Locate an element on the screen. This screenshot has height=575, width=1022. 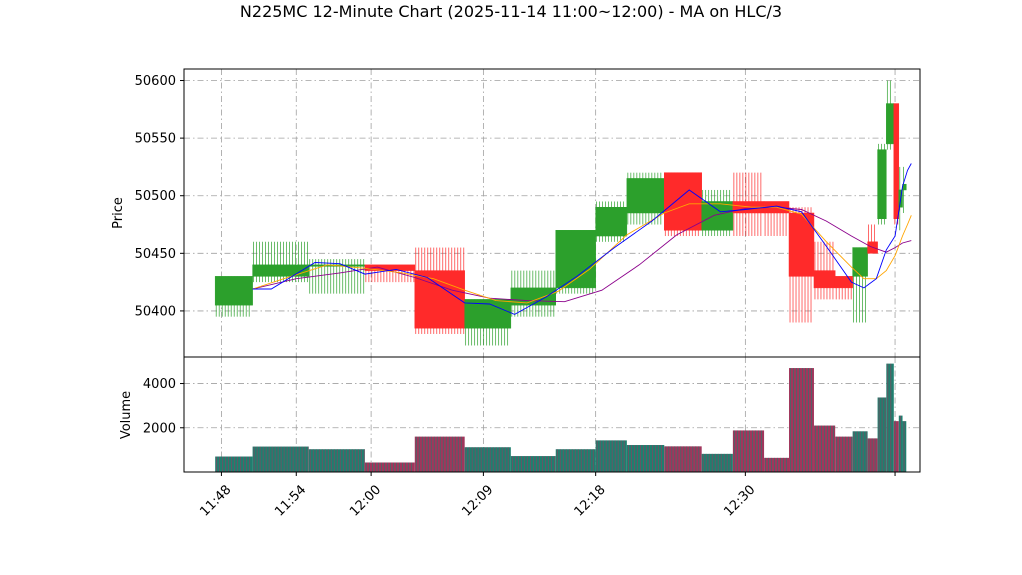
volume-y-axis-label: Volume is located at coordinates (126, 415).